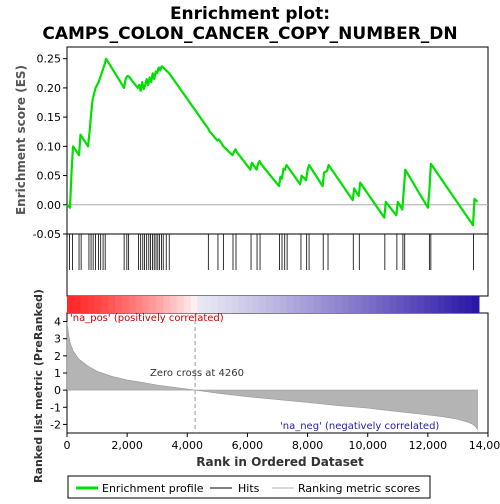 Image resolution: width=500 pixels, height=504 pixels. I want to click on chart-title-line2: CAMPS_COLON_CANCER_COPY_NUMBER_DN, so click(249, 34).